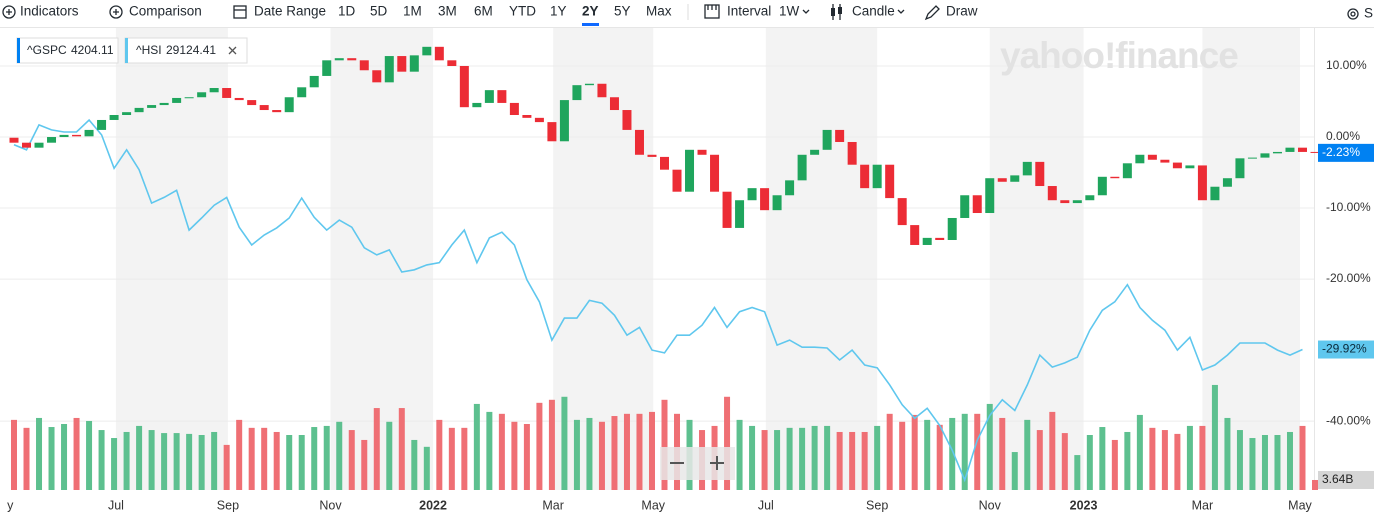  I want to click on range-button: 1D, so click(347, 11).